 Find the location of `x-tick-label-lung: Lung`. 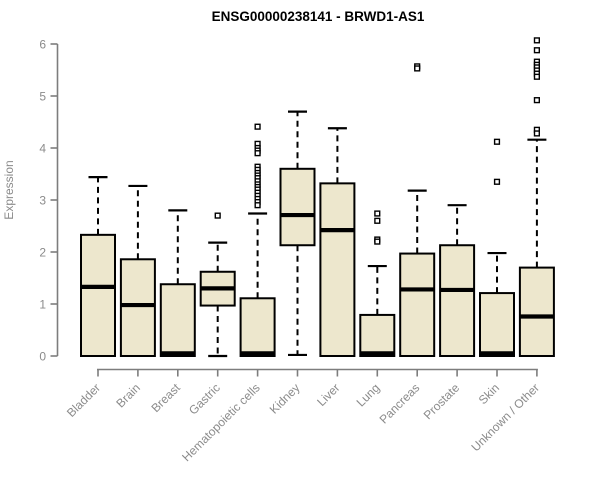

x-tick-label-lung: Lung is located at coordinates (368, 395).